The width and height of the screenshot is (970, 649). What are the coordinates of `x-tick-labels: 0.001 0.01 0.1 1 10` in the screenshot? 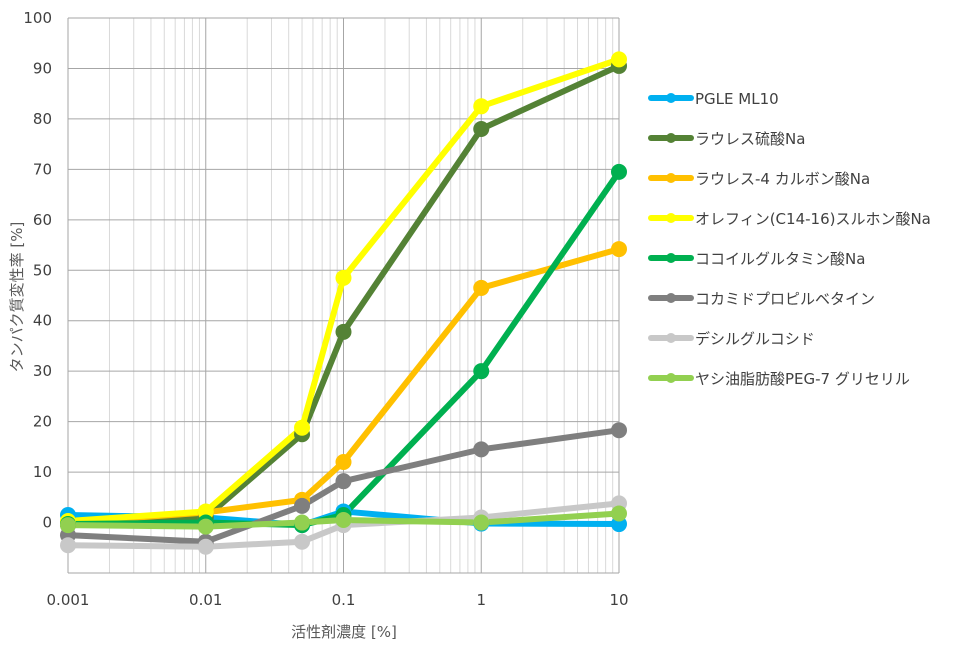 It's located at (338, 600).